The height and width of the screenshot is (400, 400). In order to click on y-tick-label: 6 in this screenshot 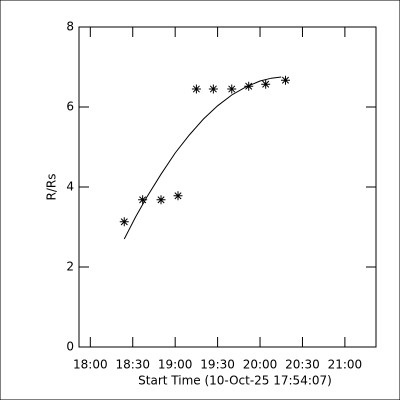, I will do `click(70, 107)`.